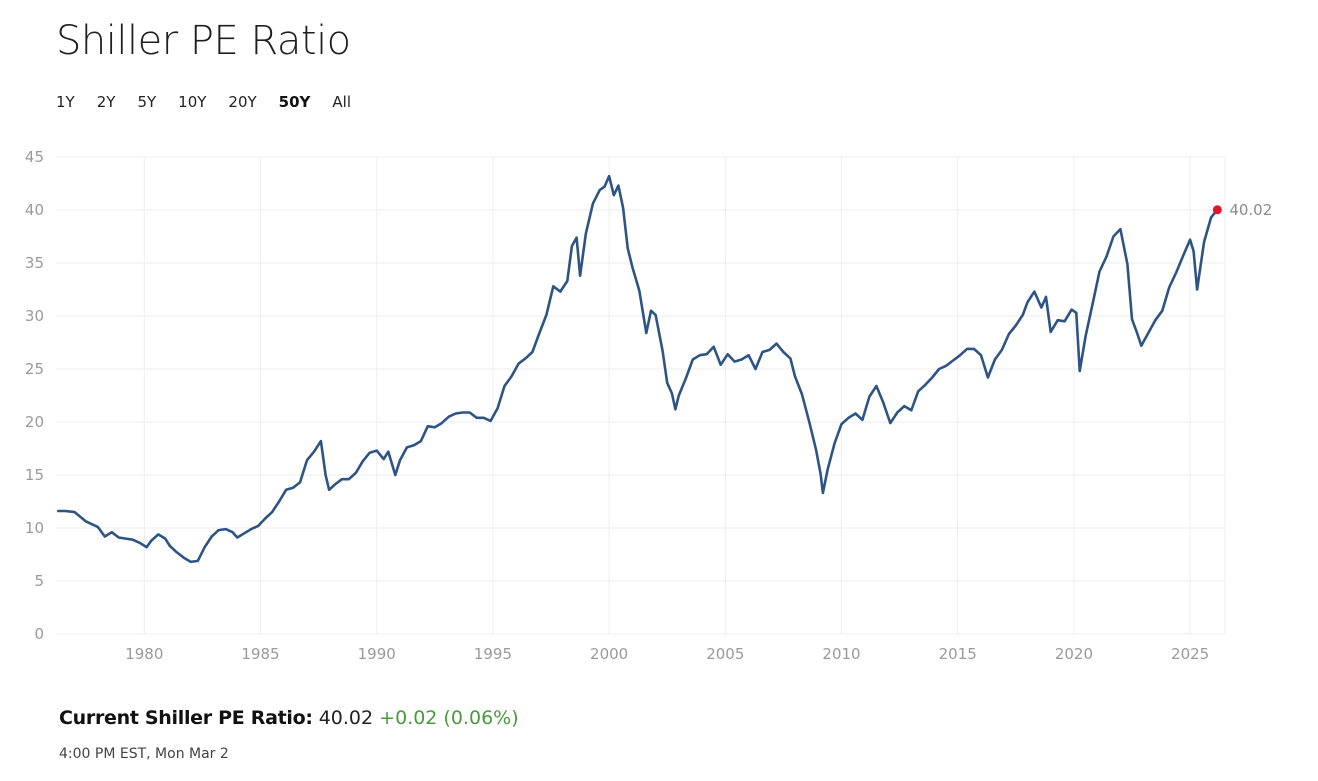  I want to click on current-value: 40.02, so click(346, 718).